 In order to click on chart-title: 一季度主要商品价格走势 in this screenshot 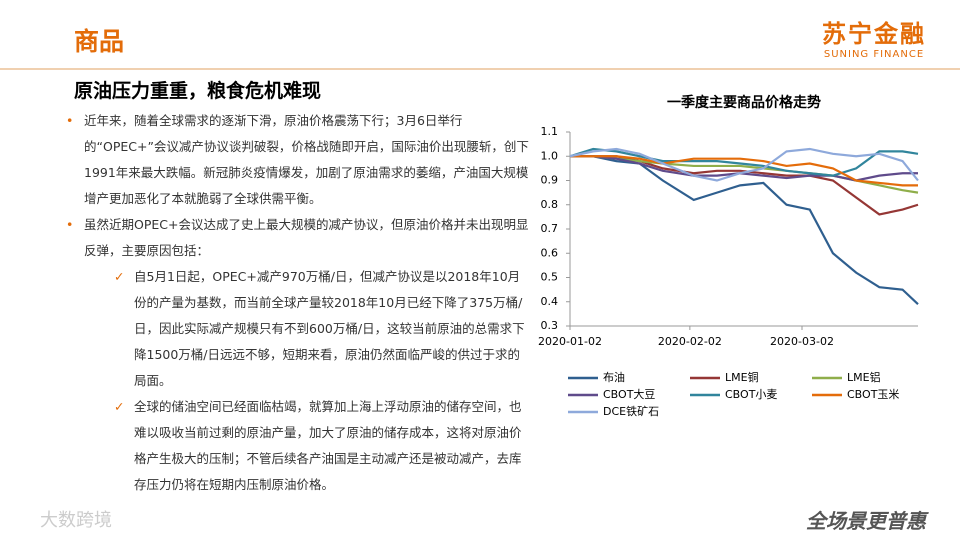, I will do `click(744, 102)`.